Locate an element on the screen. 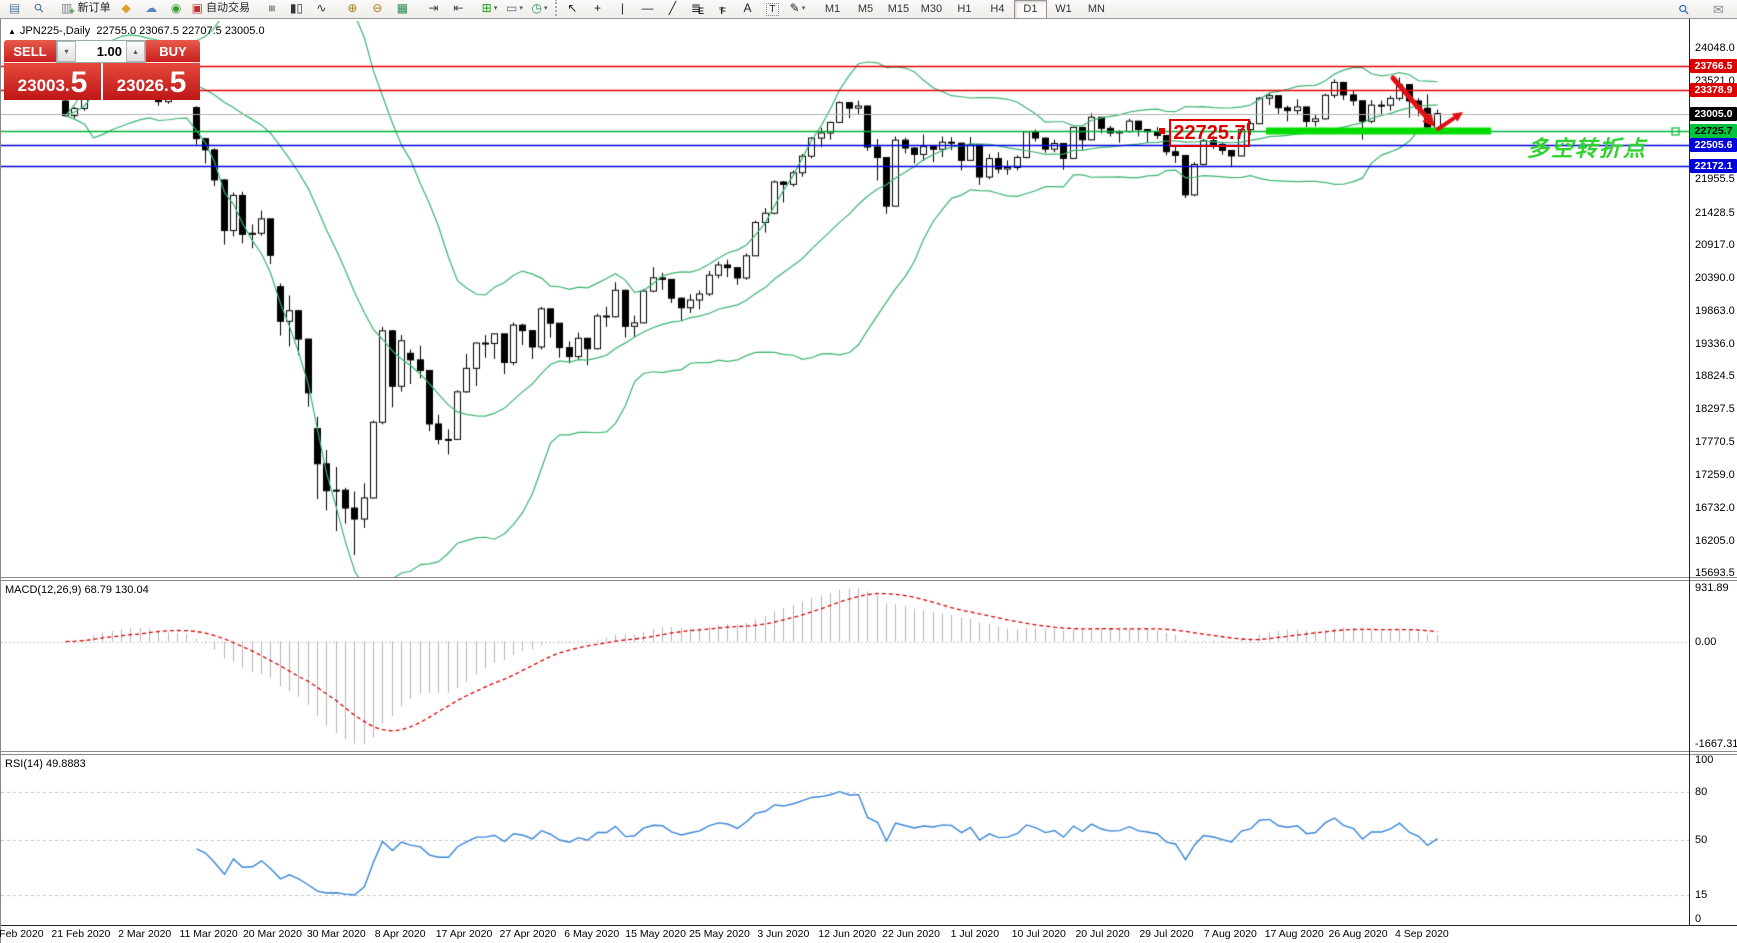  bar-chart-icon: ≡ is located at coordinates (271, 8).